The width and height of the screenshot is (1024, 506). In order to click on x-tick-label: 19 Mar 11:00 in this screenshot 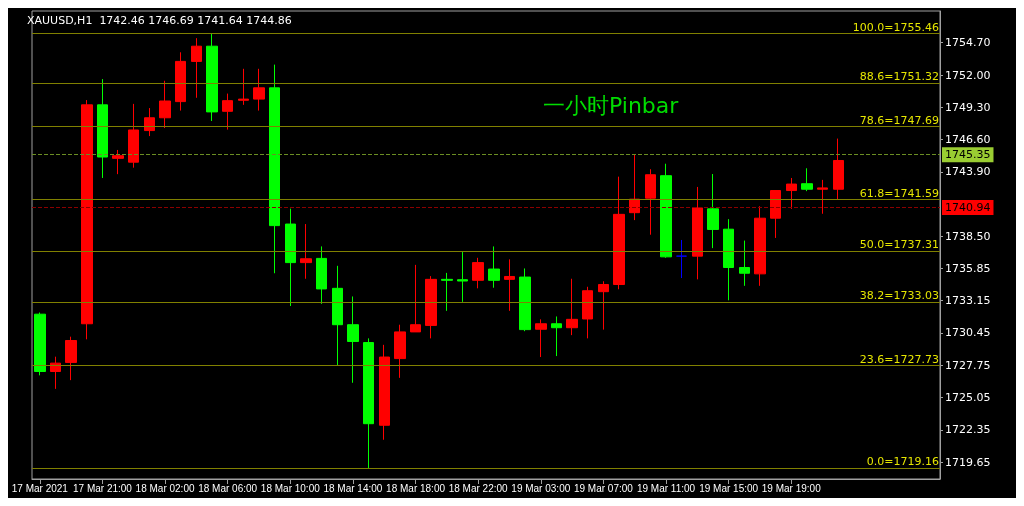, I will do `click(666, 488)`.